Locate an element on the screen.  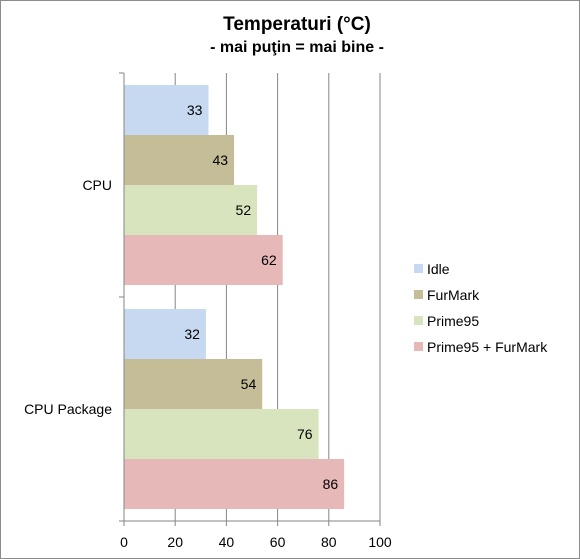
category-label: CPU Package is located at coordinates (68, 409).